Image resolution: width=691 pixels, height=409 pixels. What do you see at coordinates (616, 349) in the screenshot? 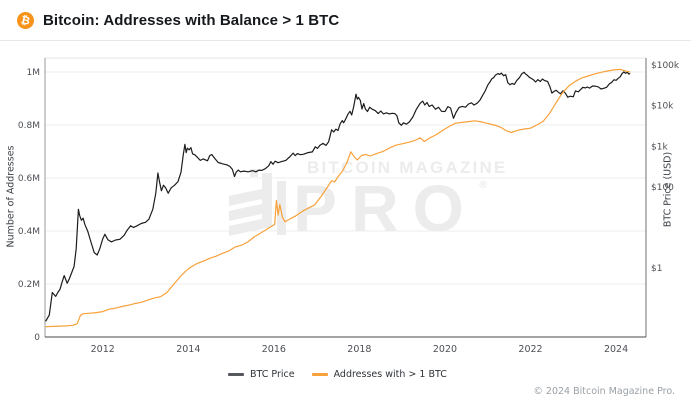
I see `x-tick-label: 2024` at bounding box center [616, 349].